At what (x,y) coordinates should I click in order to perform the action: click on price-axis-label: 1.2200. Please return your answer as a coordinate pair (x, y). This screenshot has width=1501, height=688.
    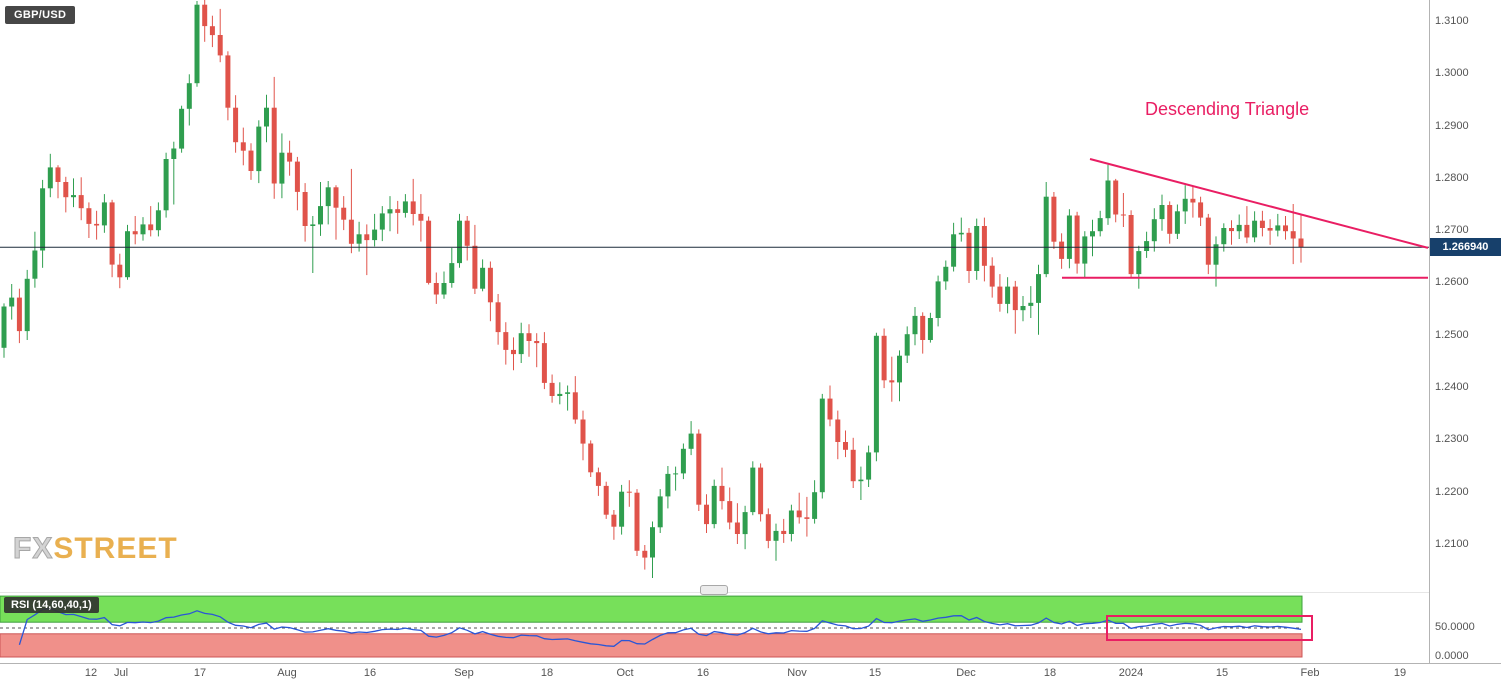
    Looking at the image, I should click on (1452, 491).